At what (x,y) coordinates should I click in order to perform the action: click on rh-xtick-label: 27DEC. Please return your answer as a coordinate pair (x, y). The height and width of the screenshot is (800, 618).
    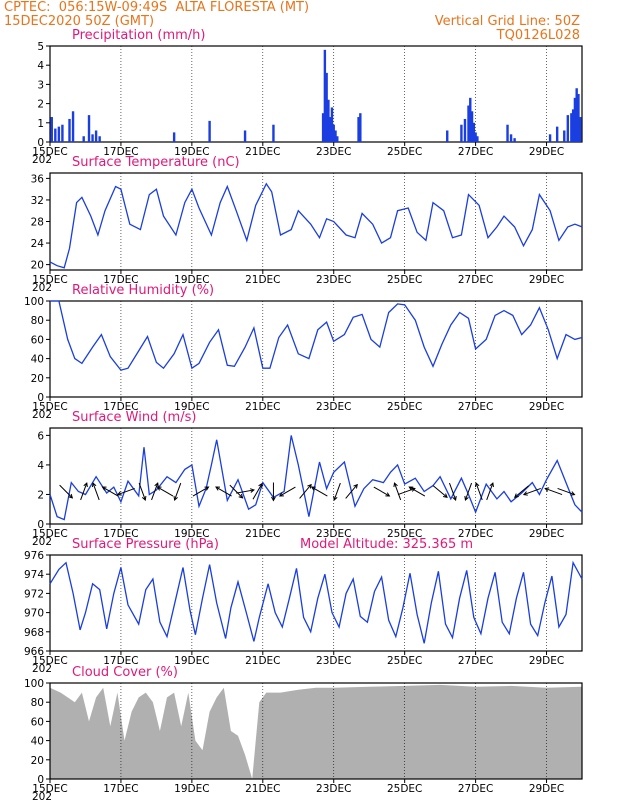
    Looking at the image, I should click on (475, 407).